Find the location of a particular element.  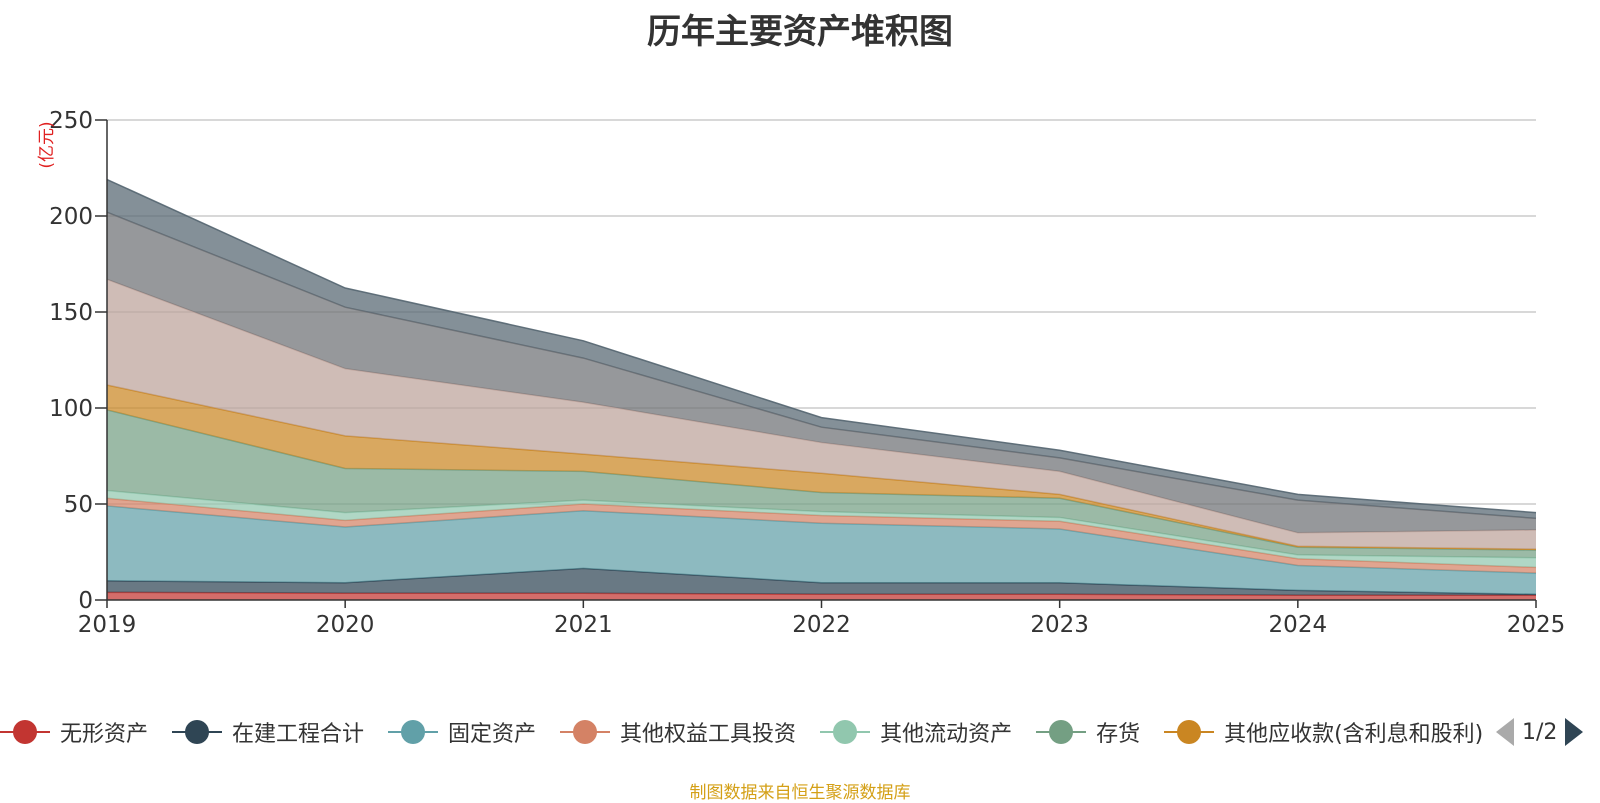

legend-label: 其他应收款(含利息和股利) is located at coordinates (1354, 734).